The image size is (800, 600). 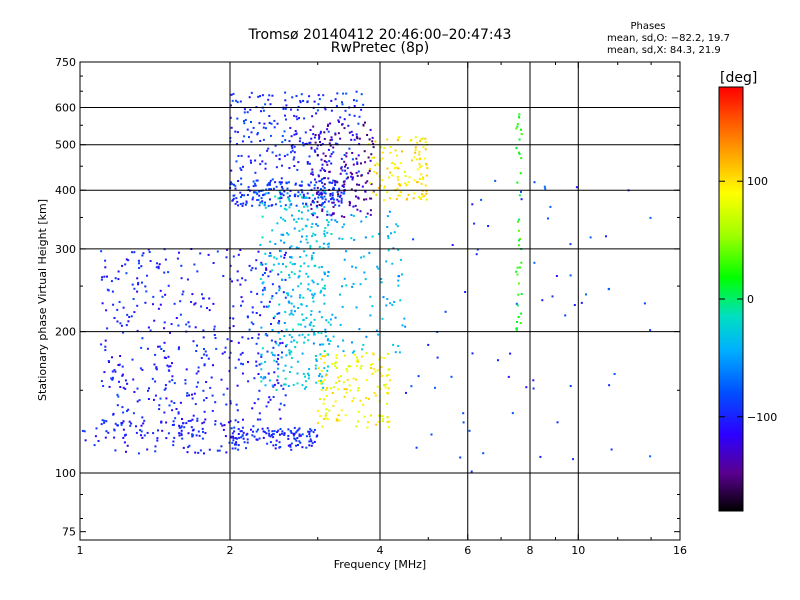 What do you see at coordinates (65, 332) in the screenshot?
I see `y-tick-label: 200` at bounding box center [65, 332].